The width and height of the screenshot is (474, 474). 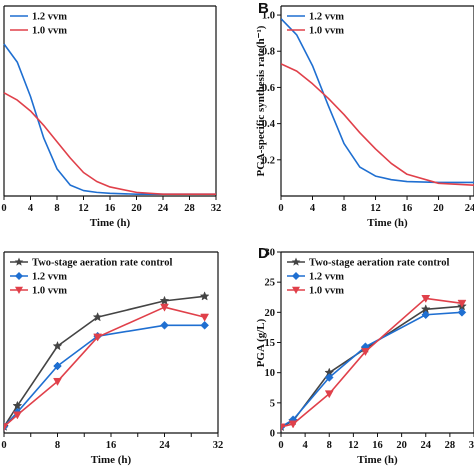 I want to click on x-tick-label: 24, so click(x=426, y=445).